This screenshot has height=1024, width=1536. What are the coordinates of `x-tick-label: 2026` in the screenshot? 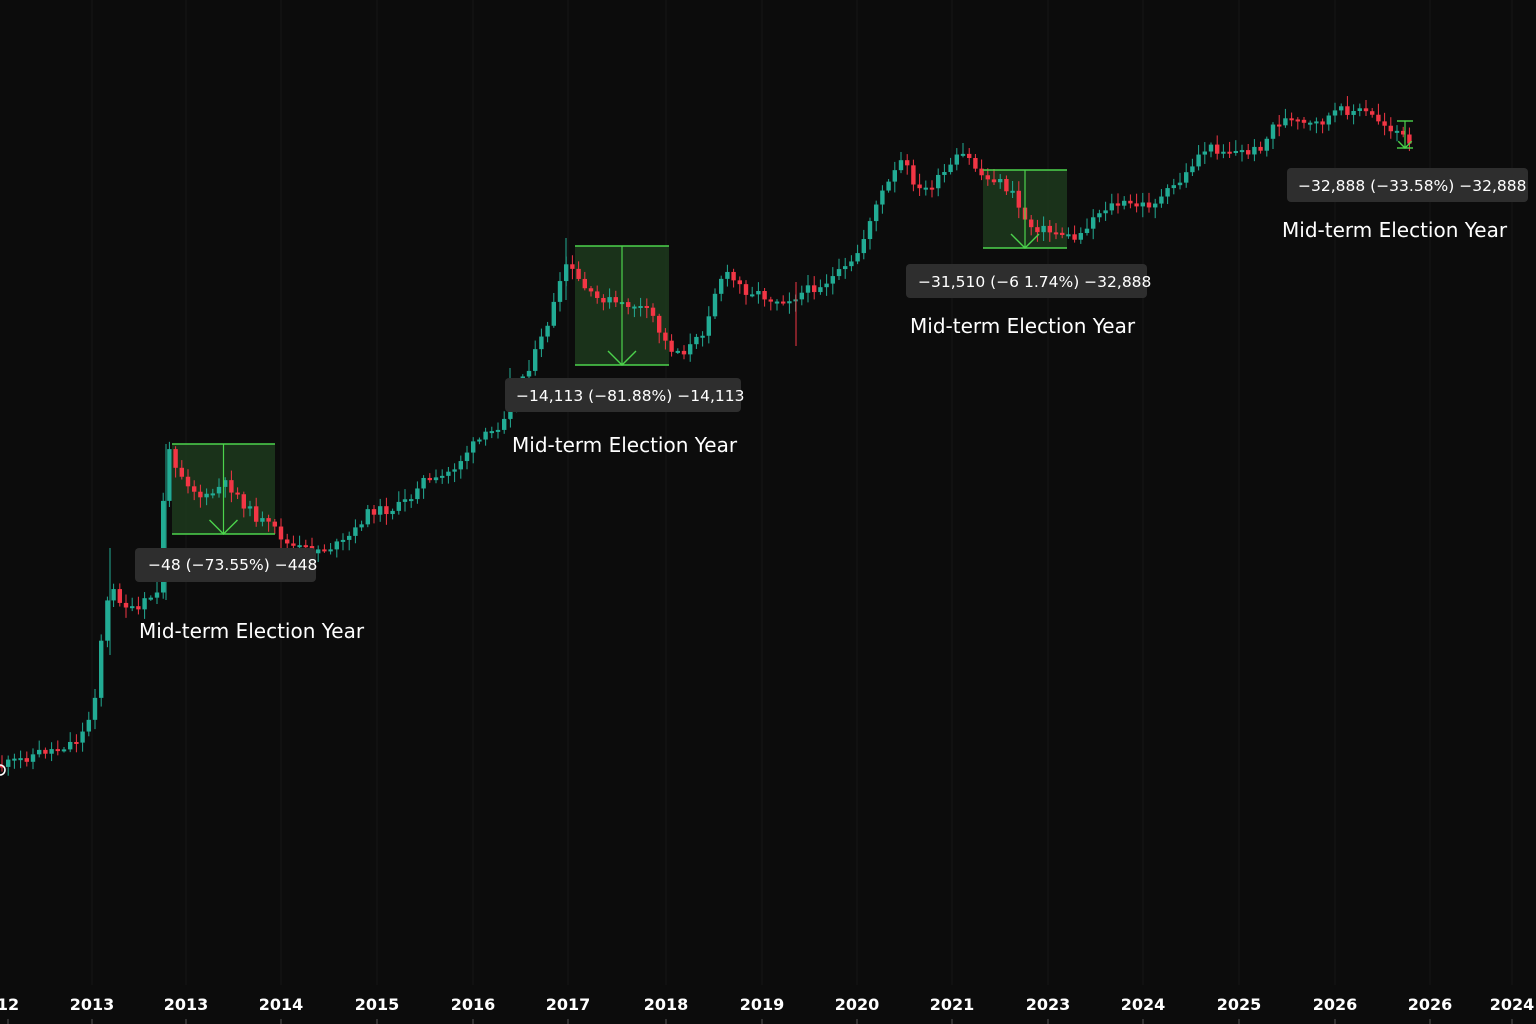 It's located at (1335, 1004).